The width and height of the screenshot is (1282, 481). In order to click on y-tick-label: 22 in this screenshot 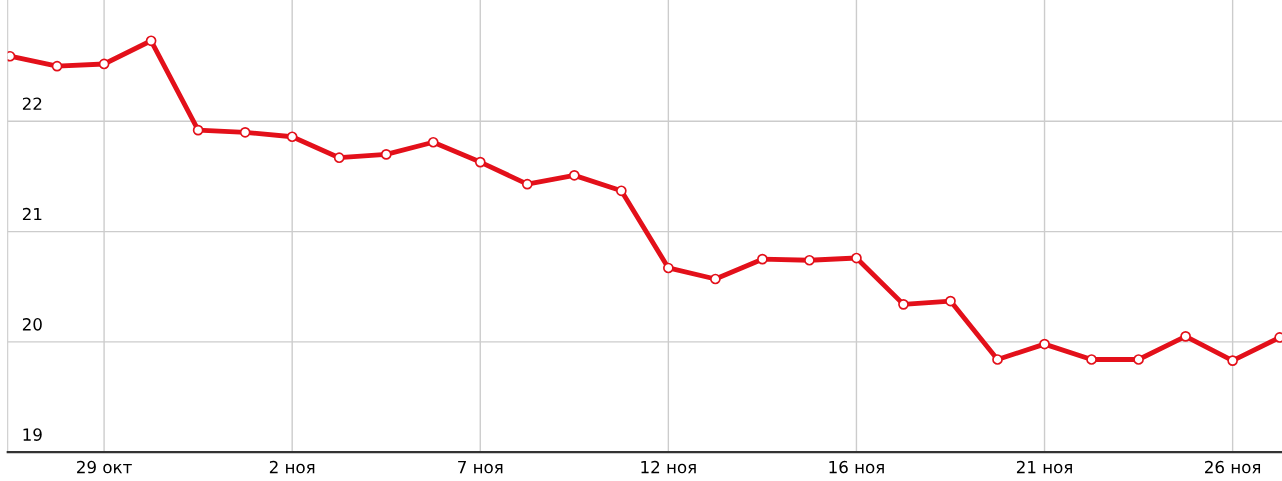, I will do `click(32, 103)`.